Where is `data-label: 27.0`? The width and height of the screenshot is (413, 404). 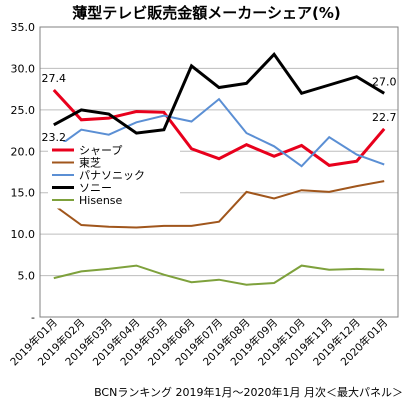
data-label: 27.0 is located at coordinates (384, 81).